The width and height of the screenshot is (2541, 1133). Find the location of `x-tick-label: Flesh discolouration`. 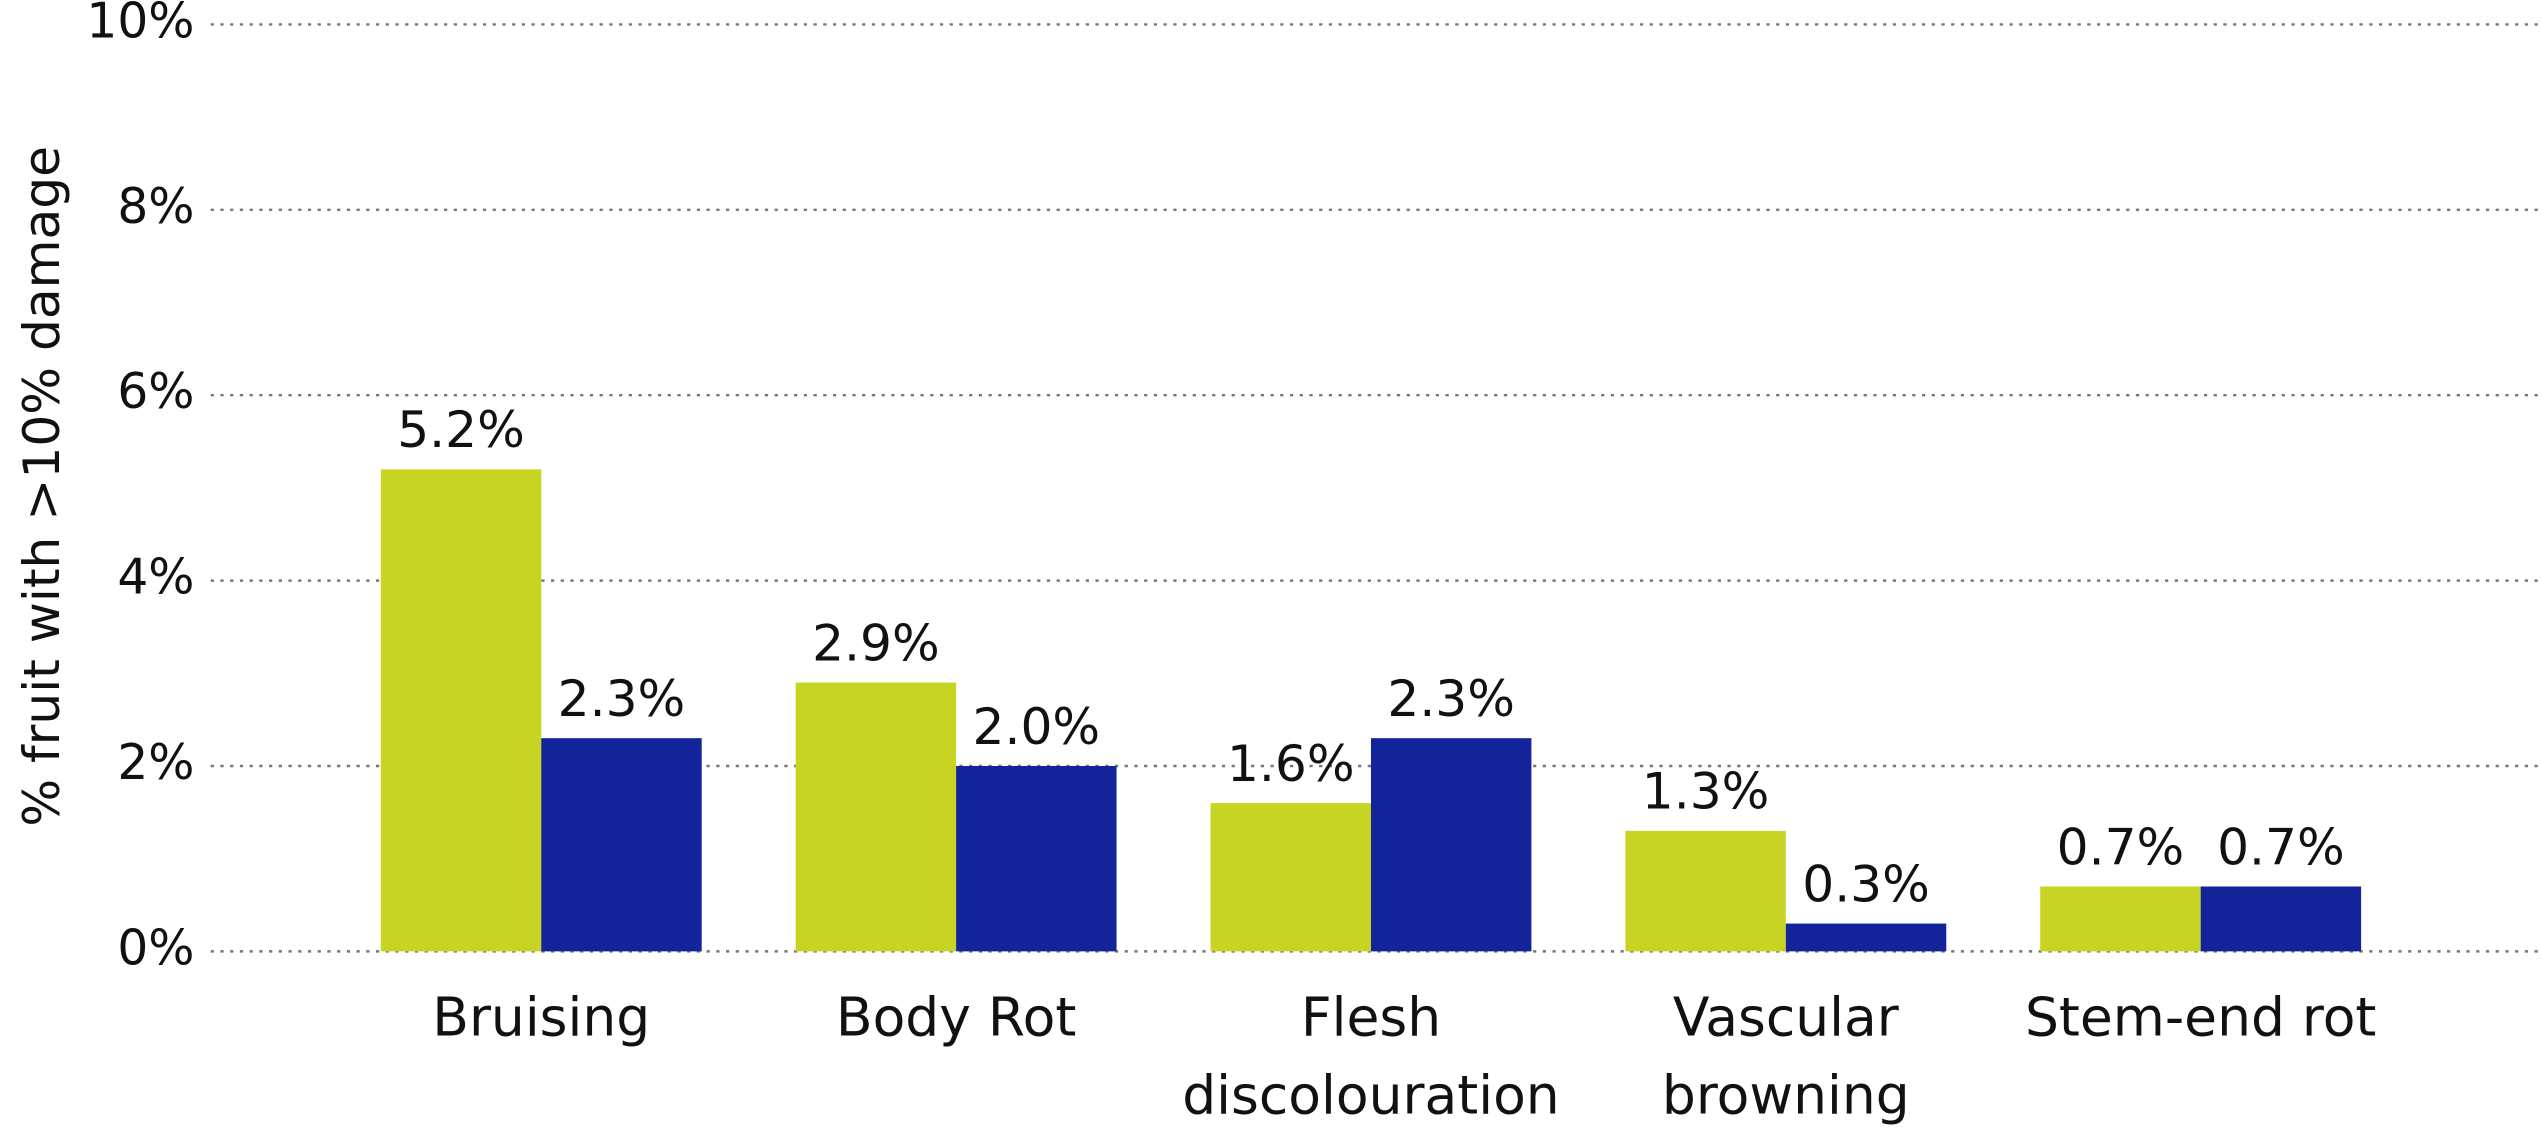

x-tick-label: Flesh discolouration is located at coordinates (1371, 1056).